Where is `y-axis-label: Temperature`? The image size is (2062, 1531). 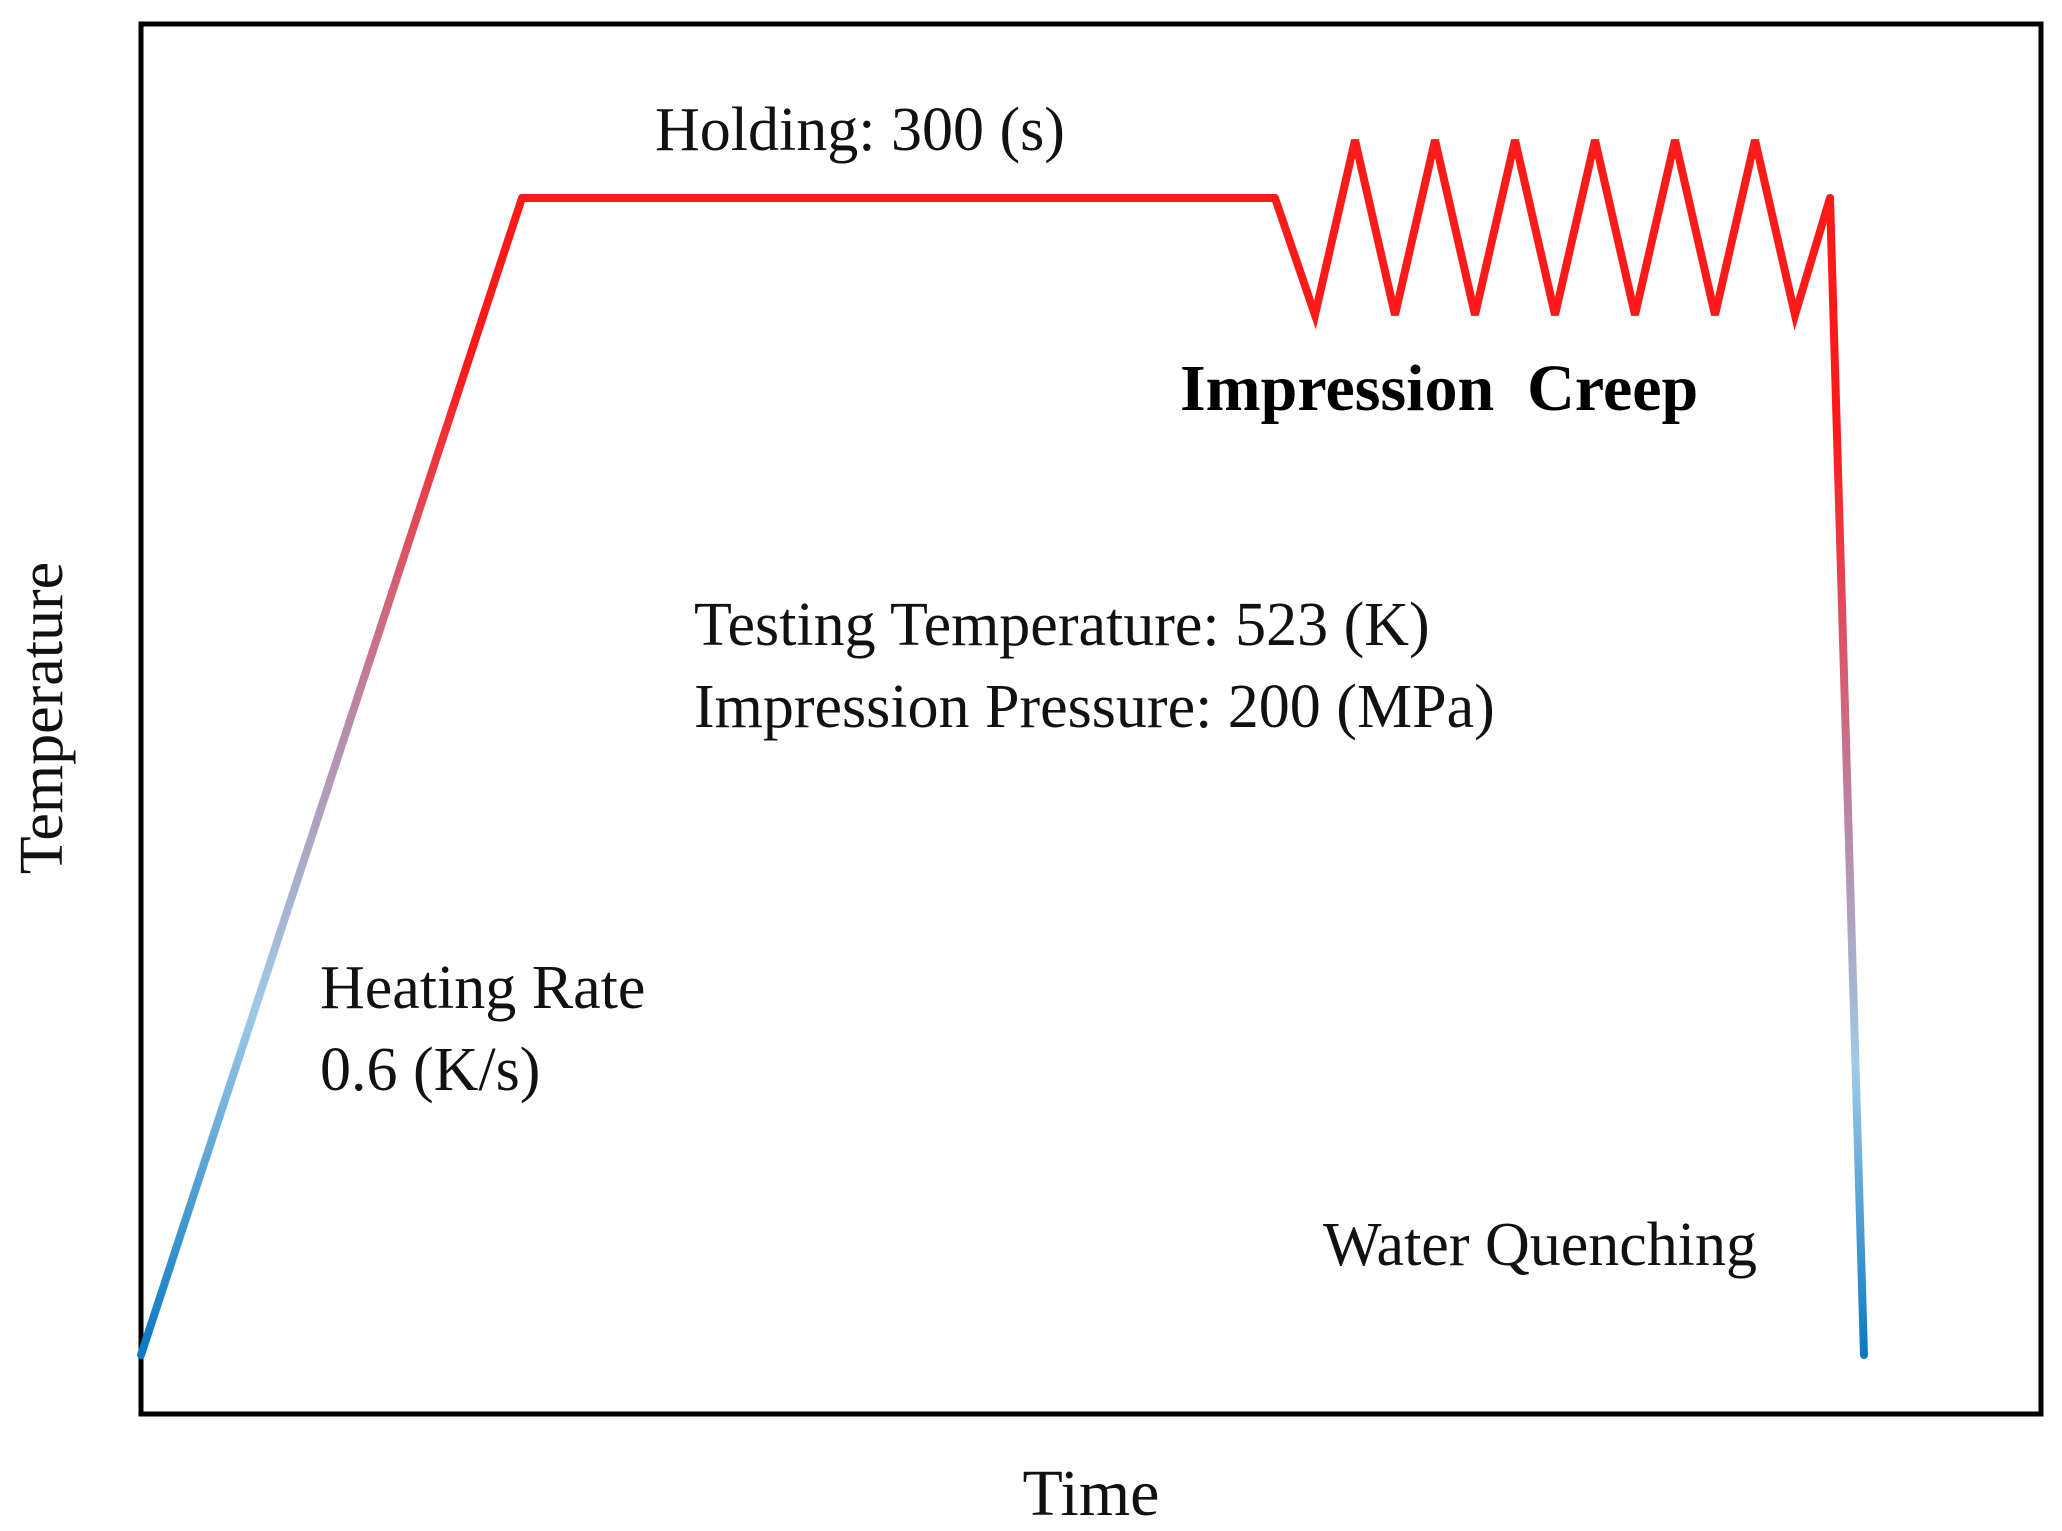
y-axis-label: Temperature is located at coordinates (42, 718).